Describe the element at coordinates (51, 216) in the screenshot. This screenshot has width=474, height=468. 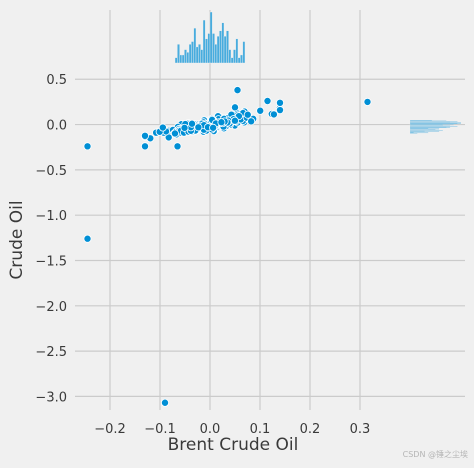
I see `y-tick-label: −1.0` at that location.